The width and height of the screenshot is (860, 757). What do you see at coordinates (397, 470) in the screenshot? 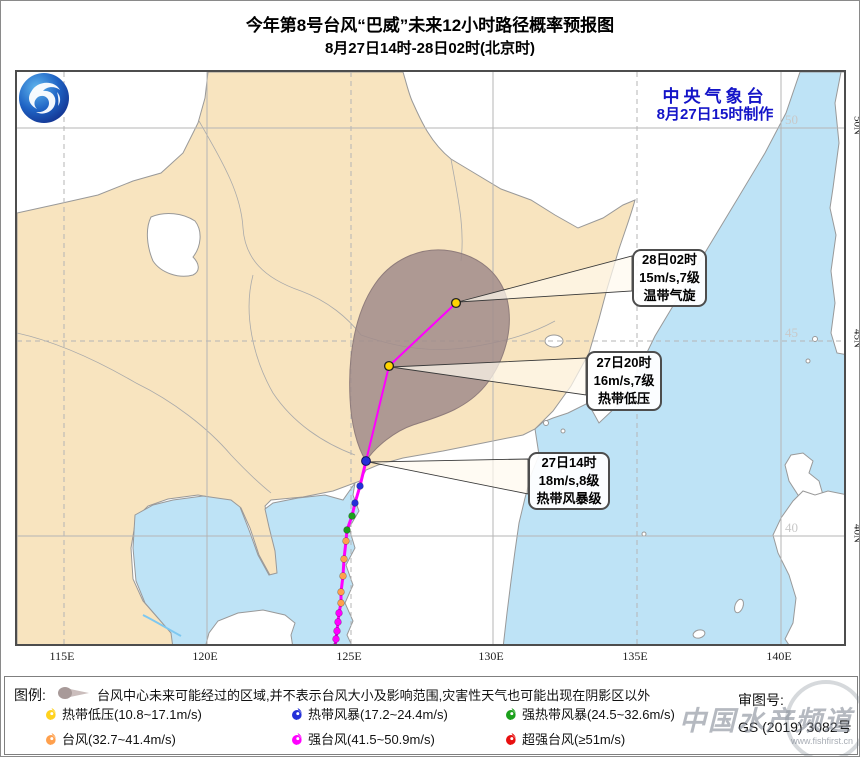
I see `track-dots` at bounding box center [397, 470].